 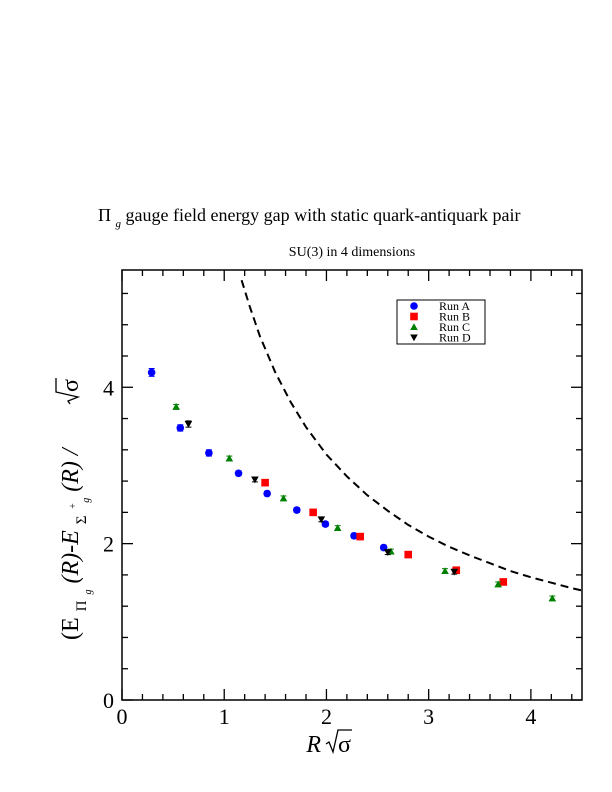 I want to click on x-axis-label-sqrt-sign, so click(x=338, y=742).